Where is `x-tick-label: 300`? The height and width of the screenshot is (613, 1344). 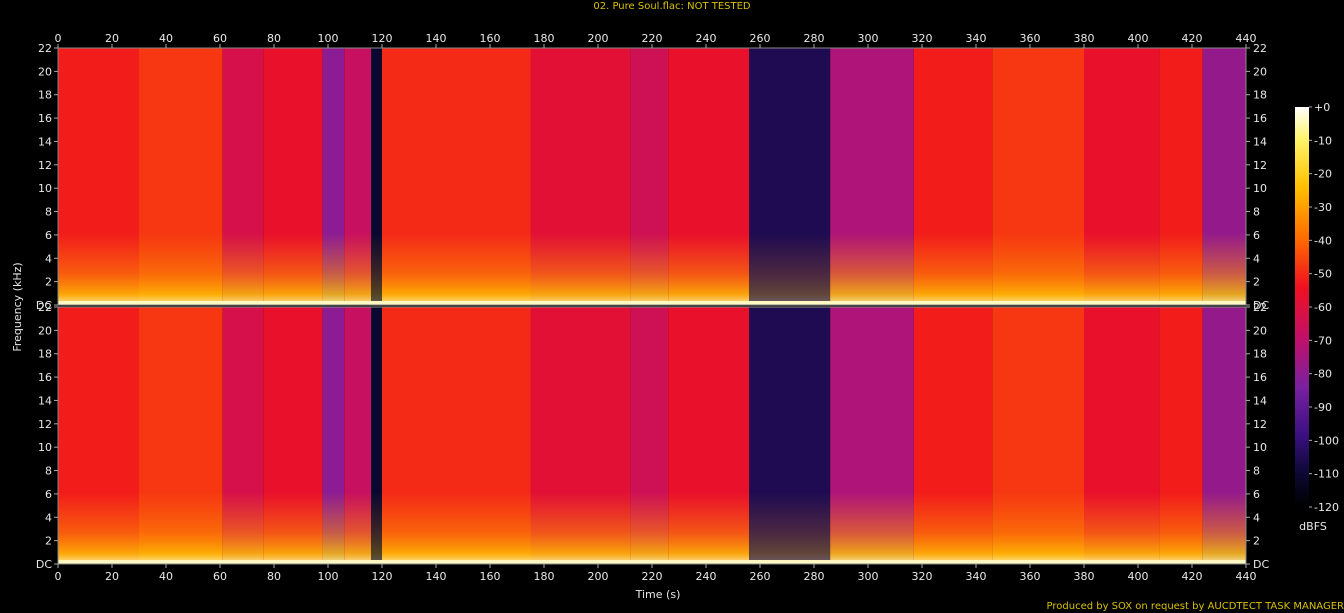 x-tick-label: 300 is located at coordinates (868, 38).